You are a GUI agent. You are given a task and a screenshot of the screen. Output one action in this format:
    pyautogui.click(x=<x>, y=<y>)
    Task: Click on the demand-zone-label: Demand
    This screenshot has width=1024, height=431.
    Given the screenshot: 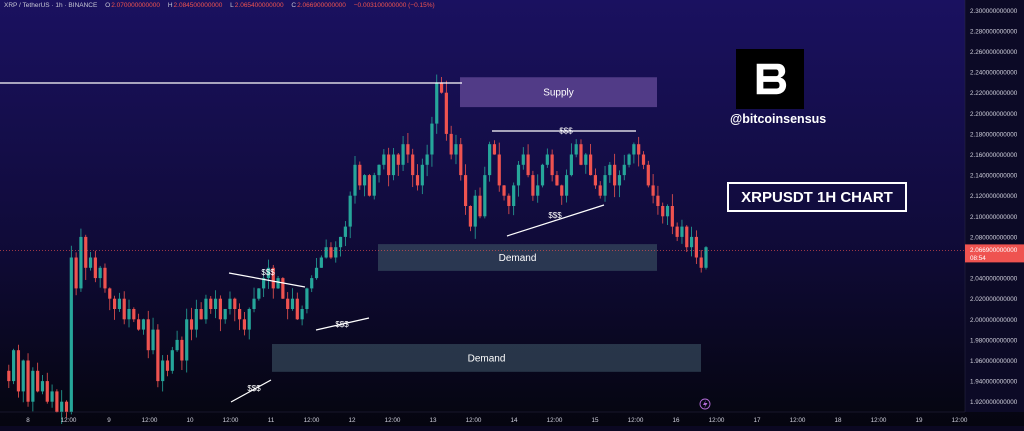 What is the action you would take?
    pyautogui.click(x=518, y=258)
    